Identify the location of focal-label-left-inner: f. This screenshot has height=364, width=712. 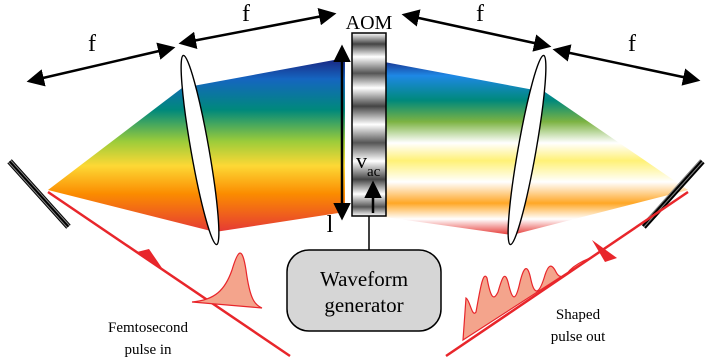
(246, 14).